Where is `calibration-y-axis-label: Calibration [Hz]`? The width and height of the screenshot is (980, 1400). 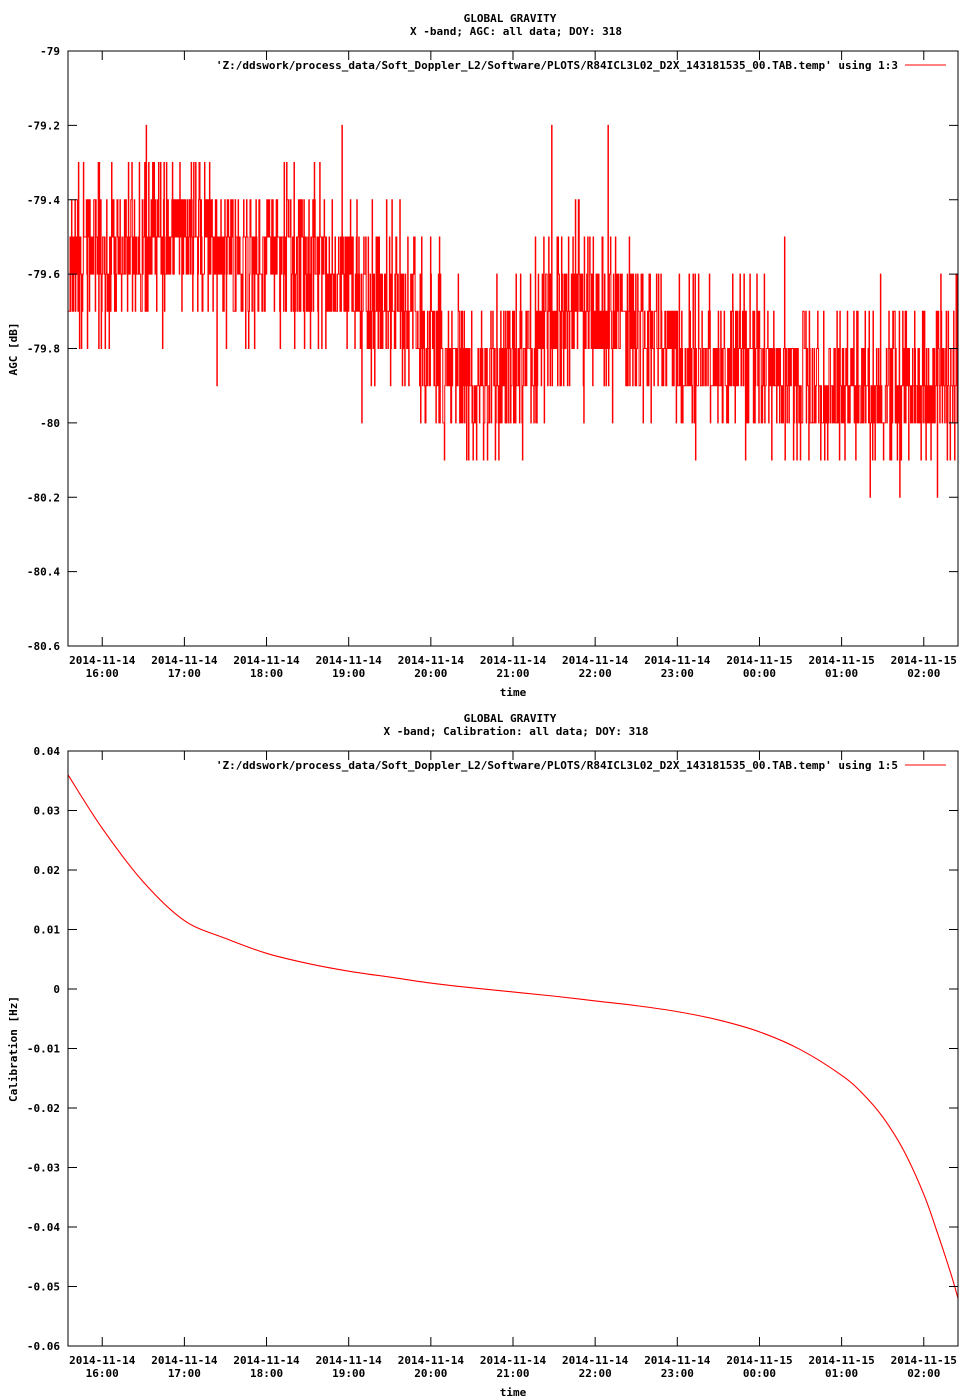
calibration-y-axis-label: Calibration [Hz] is located at coordinates (13, 1049).